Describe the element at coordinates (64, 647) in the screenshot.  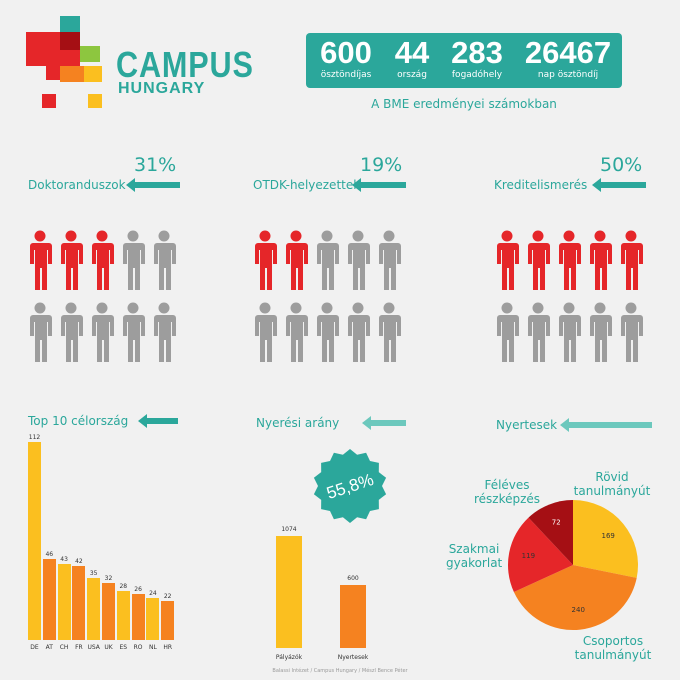
I see `x-tick-label: CH` at that location.